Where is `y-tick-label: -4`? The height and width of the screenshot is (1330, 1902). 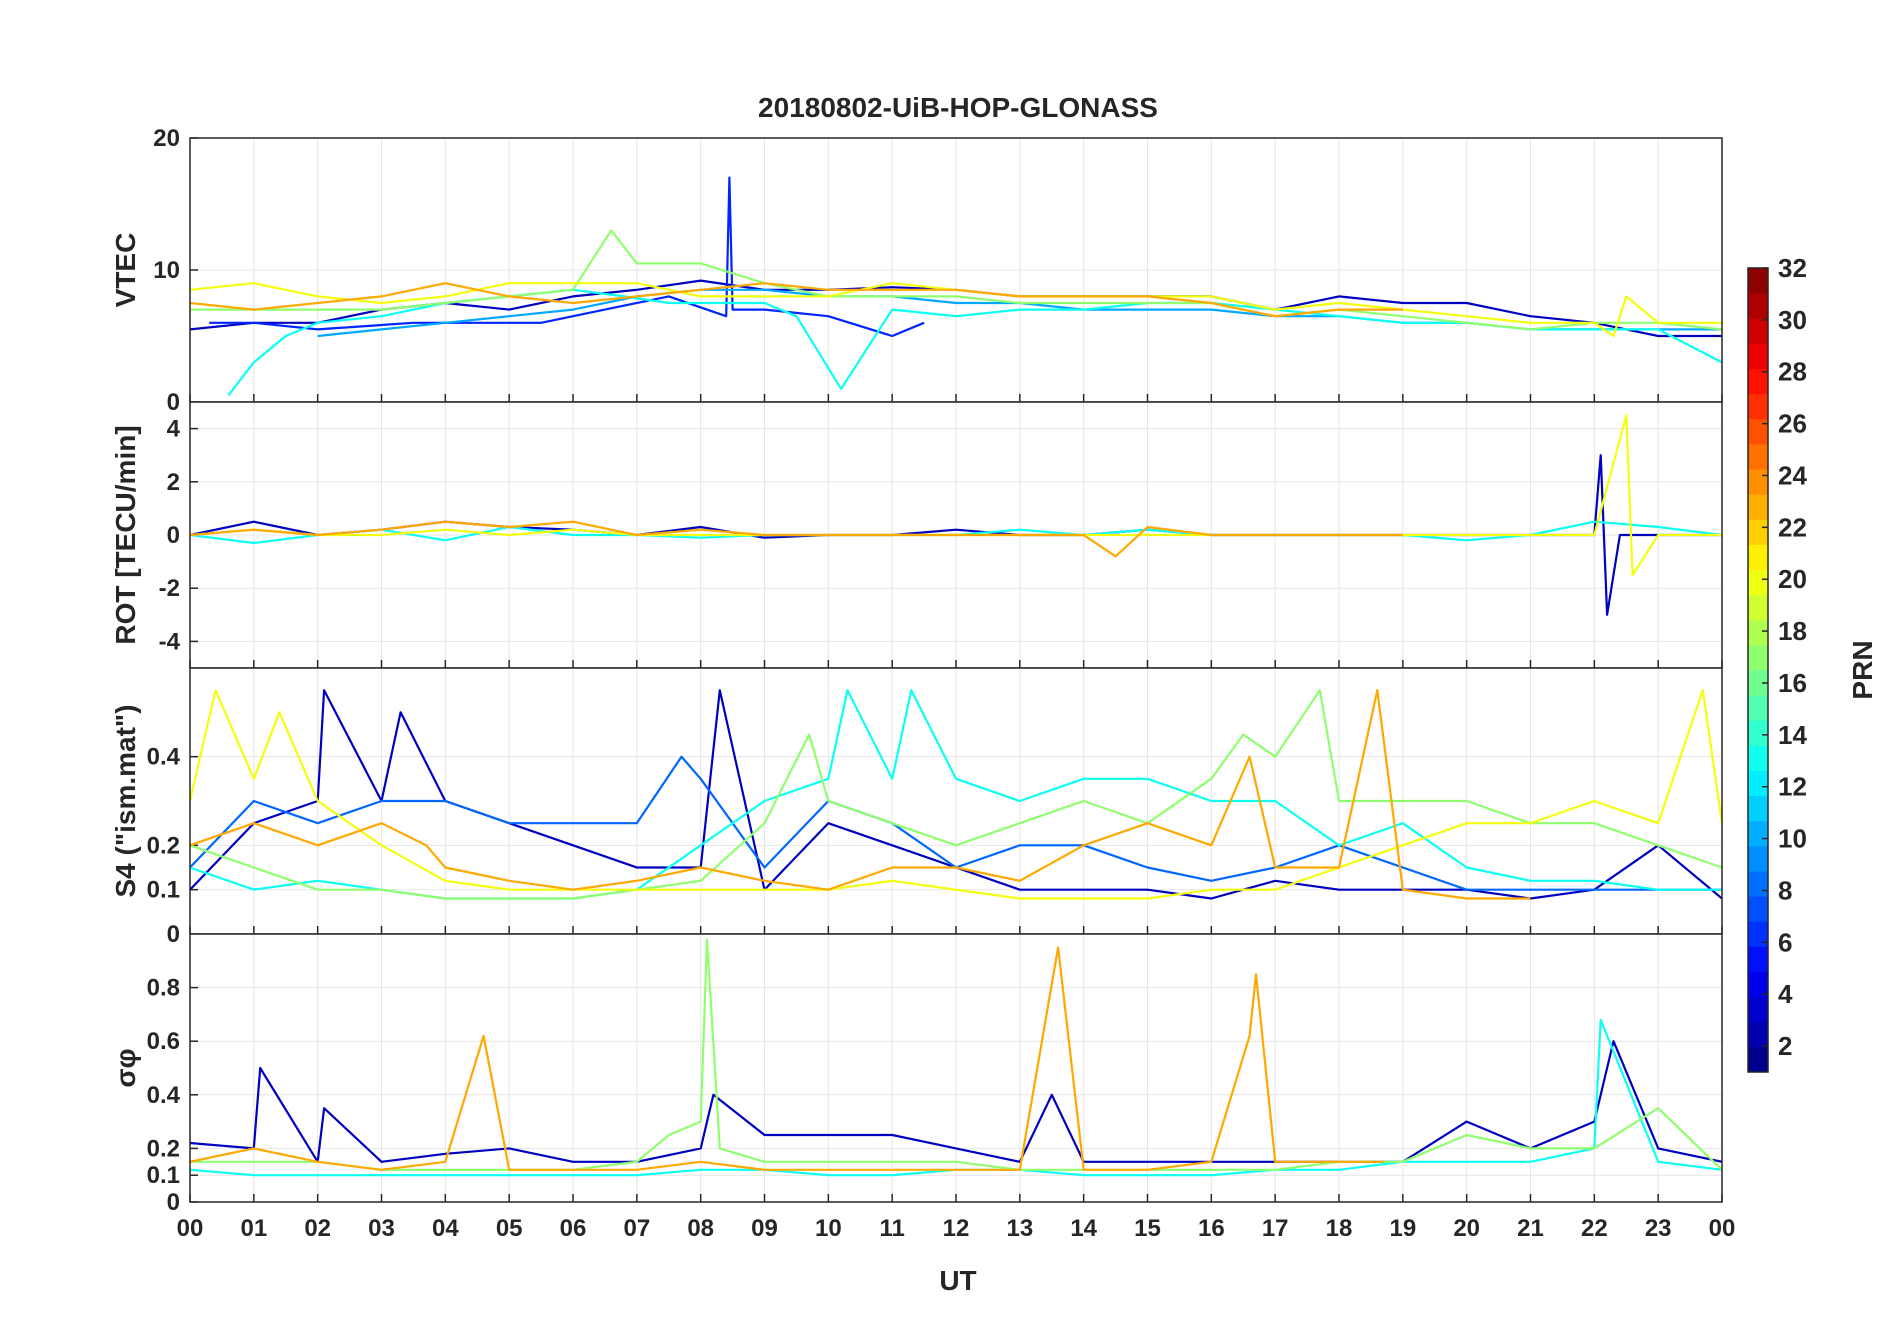 y-tick-label: -4 is located at coordinates (170, 641).